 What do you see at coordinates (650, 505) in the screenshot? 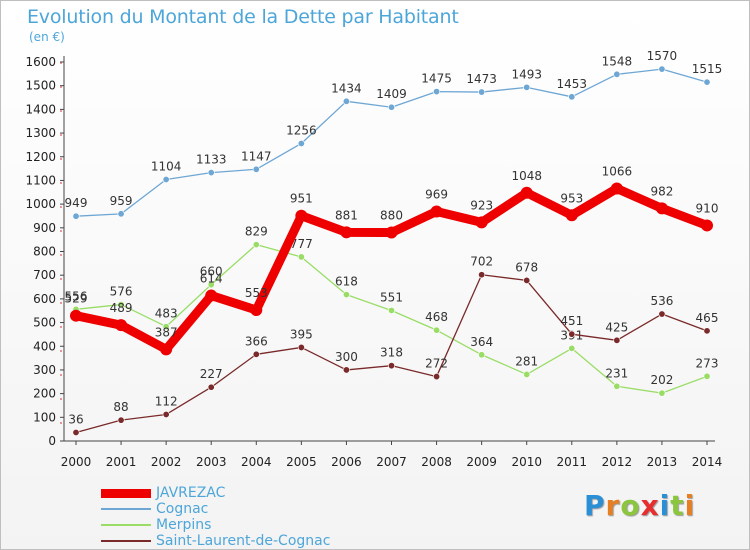
I see `logo-letter: x` at bounding box center [650, 505].